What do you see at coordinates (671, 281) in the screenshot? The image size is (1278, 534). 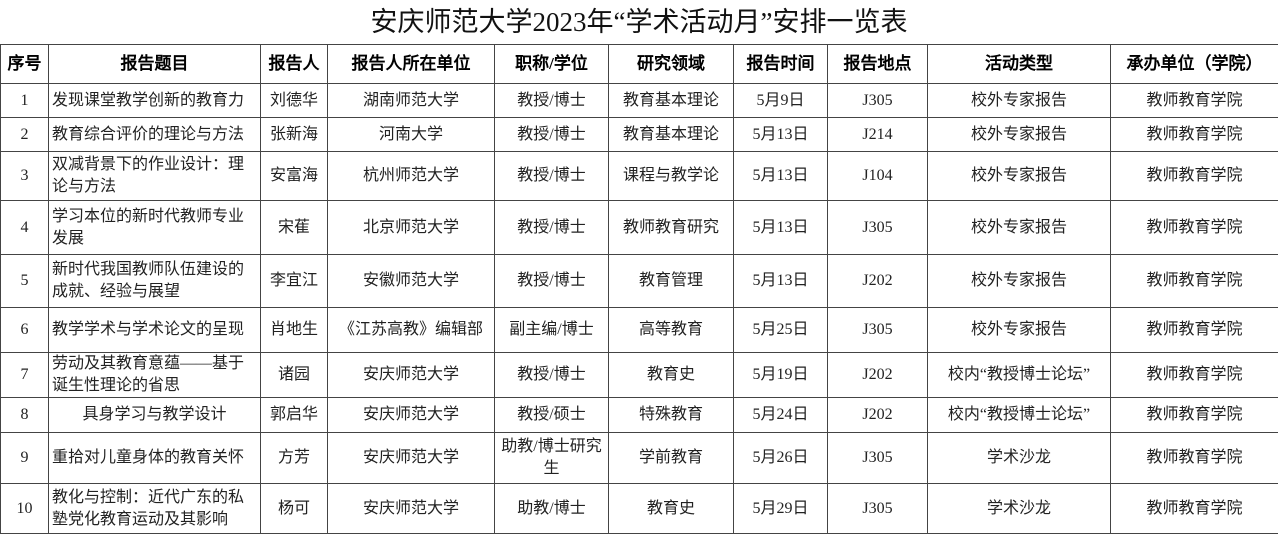 I see `cell-field: 教育管理` at bounding box center [671, 281].